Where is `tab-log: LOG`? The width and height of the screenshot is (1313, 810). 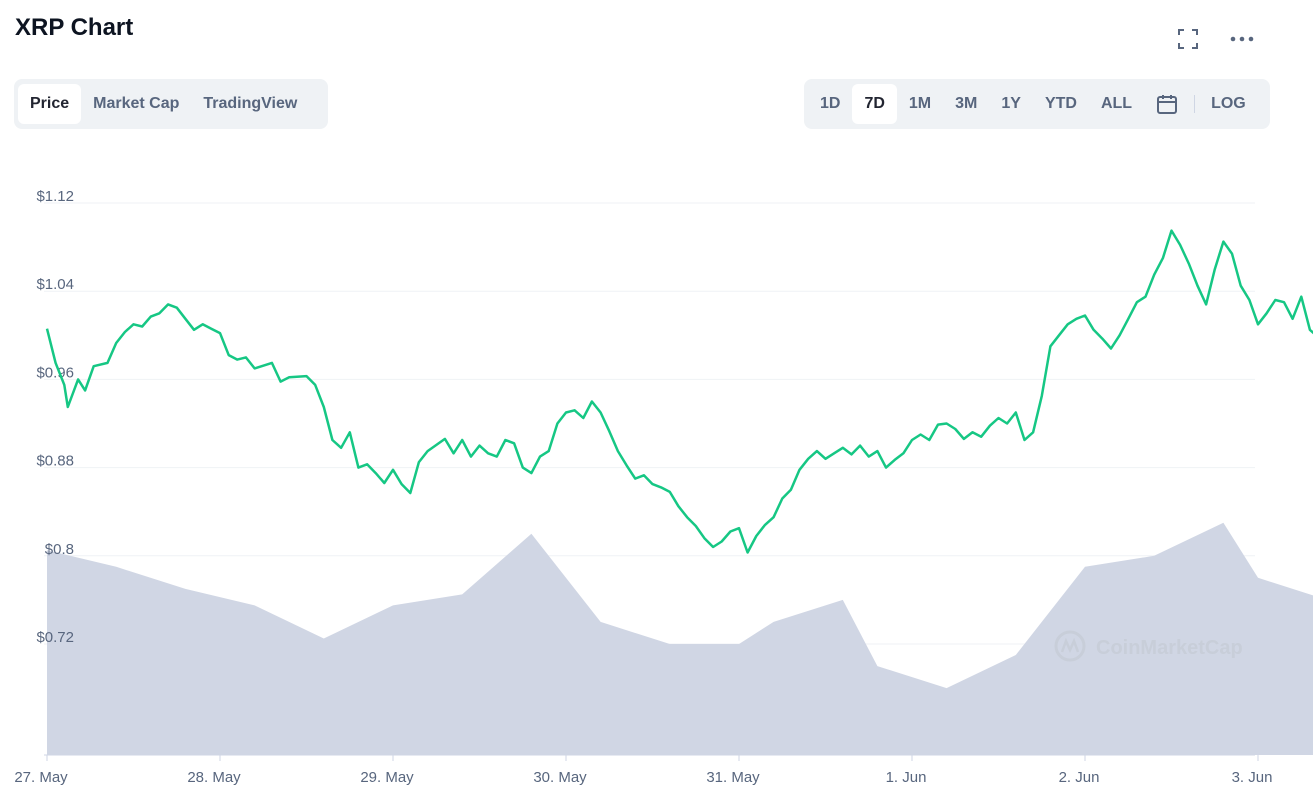 tab-log: LOG is located at coordinates (1228, 103).